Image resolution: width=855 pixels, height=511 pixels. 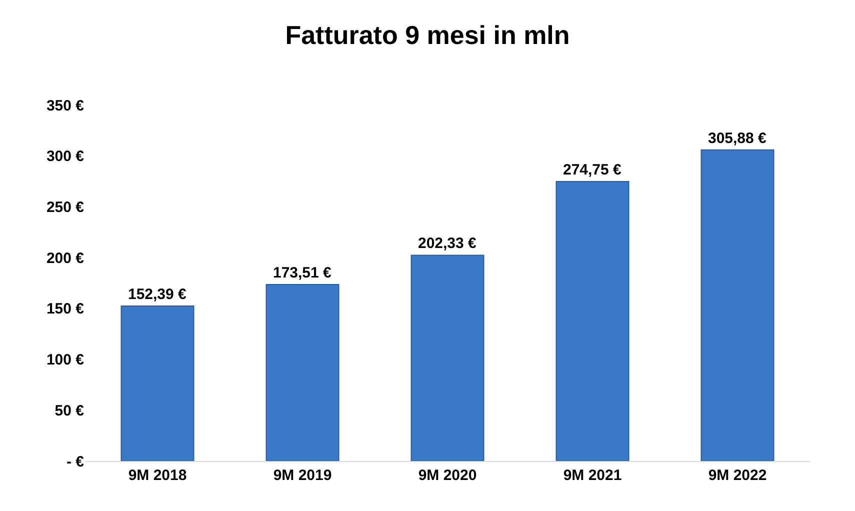 What do you see at coordinates (158, 294) in the screenshot?
I see `data-label: 152,39 €` at bounding box center [158, 294].